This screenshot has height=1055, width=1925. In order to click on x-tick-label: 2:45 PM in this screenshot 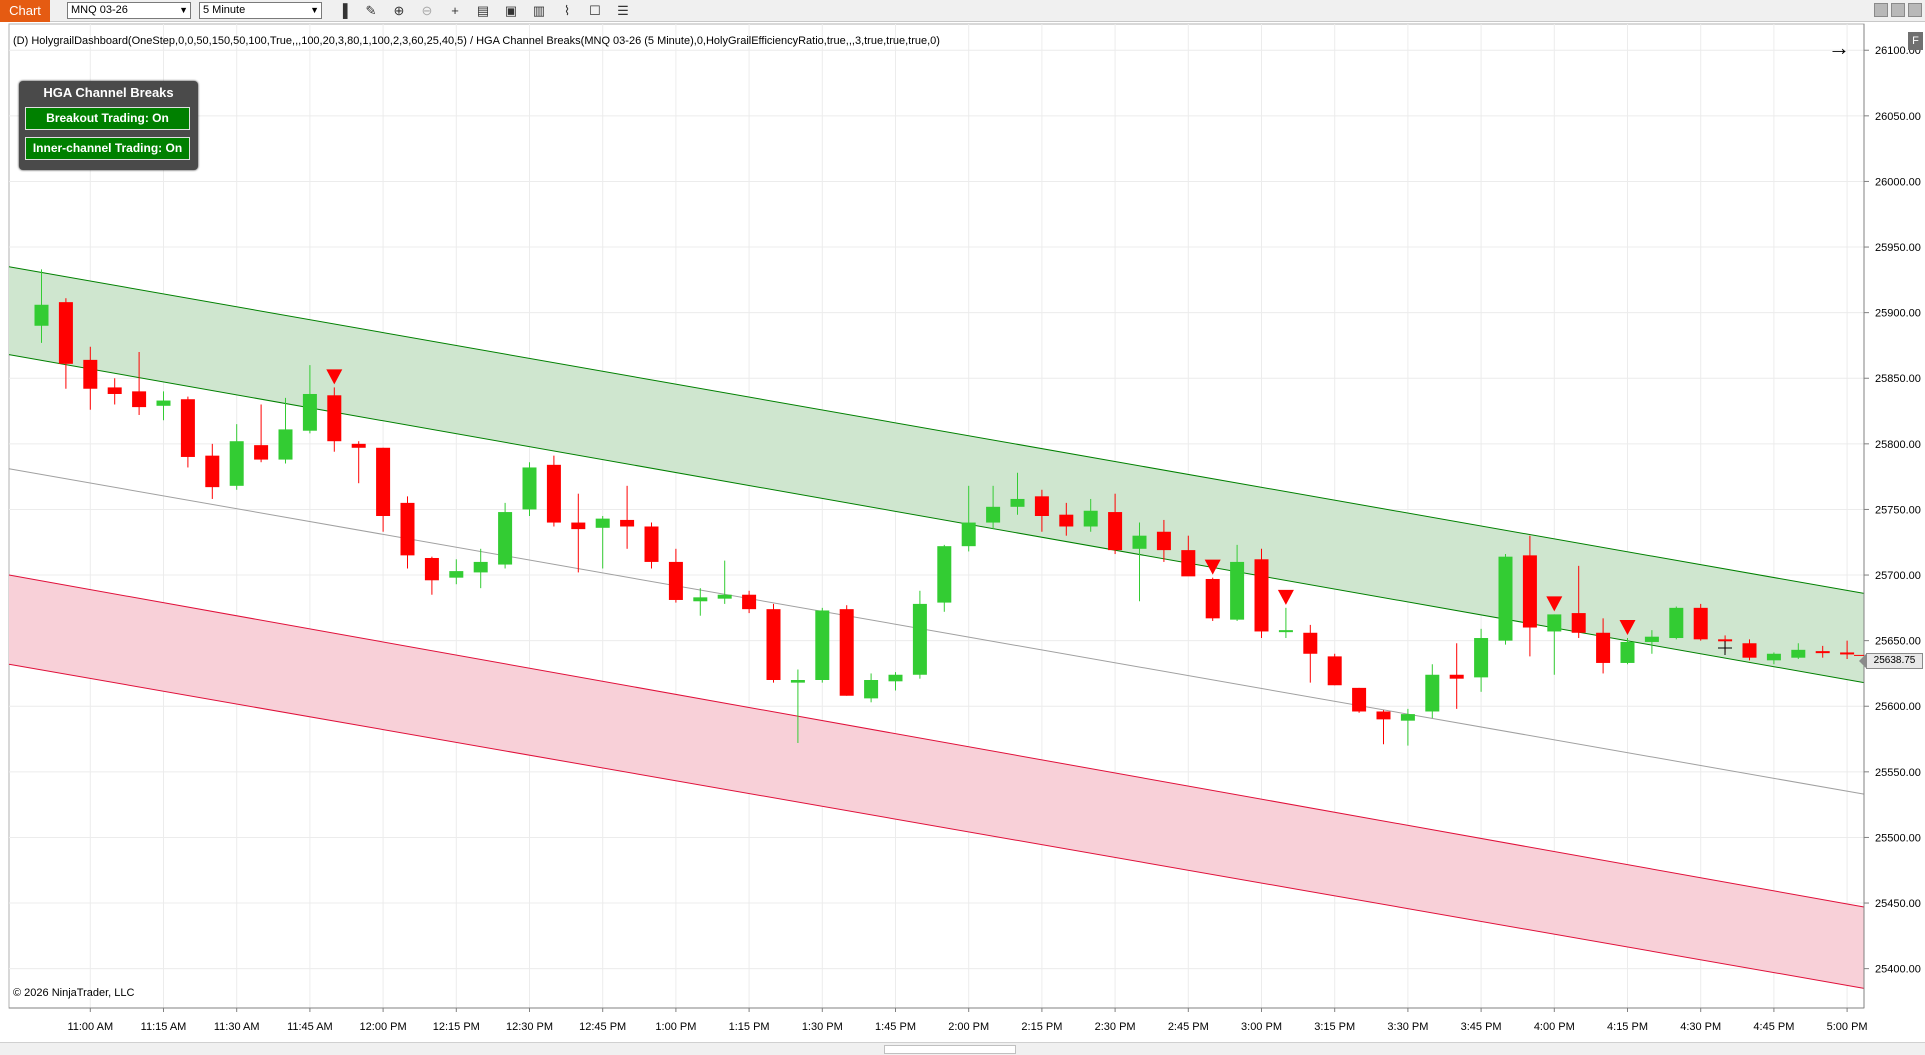, I will do `click(1188, 1027)`.